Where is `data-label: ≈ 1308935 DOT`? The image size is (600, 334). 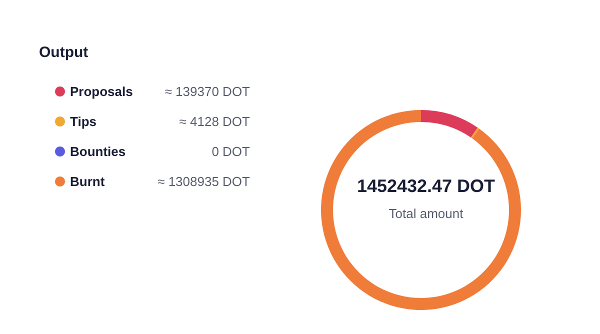 data-label: ≈ 1308935 DOT is located at coordinates (204, 181).